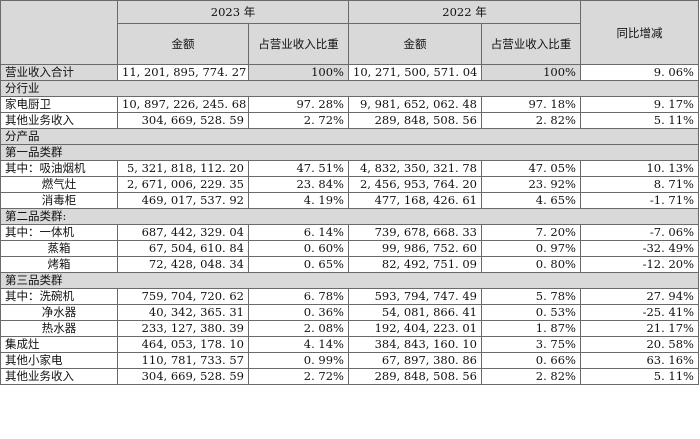  Describe the element at coordinates (639, 264) in the screenshot. I see `yoy-change: -12. 20%` at that location.